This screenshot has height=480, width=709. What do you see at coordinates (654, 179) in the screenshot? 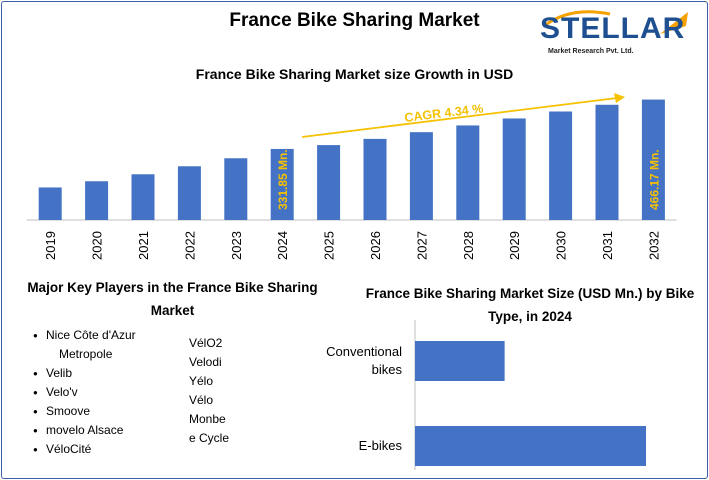
I see `data-label-2032: 466.17 Mn.` at bounding box center [654, 179].